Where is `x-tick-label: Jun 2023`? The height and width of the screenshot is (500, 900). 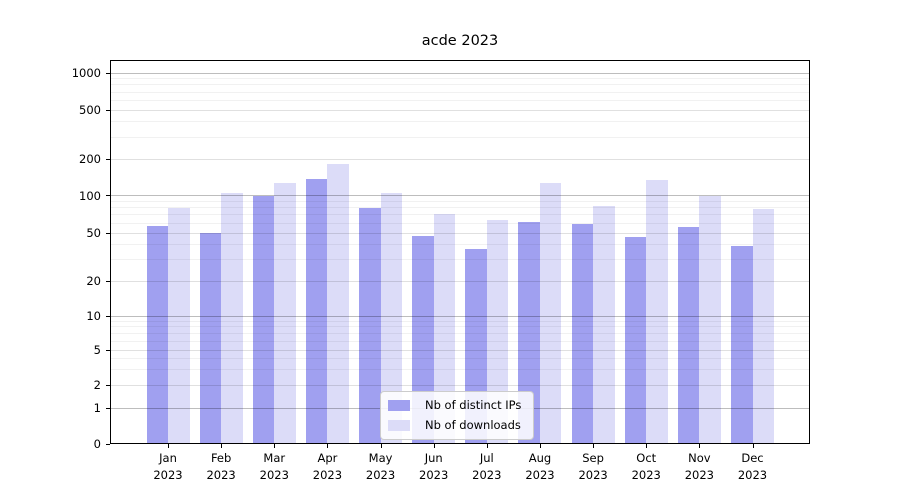
x-tick-label: Jun 2023 is located at coordinates (434, 466).